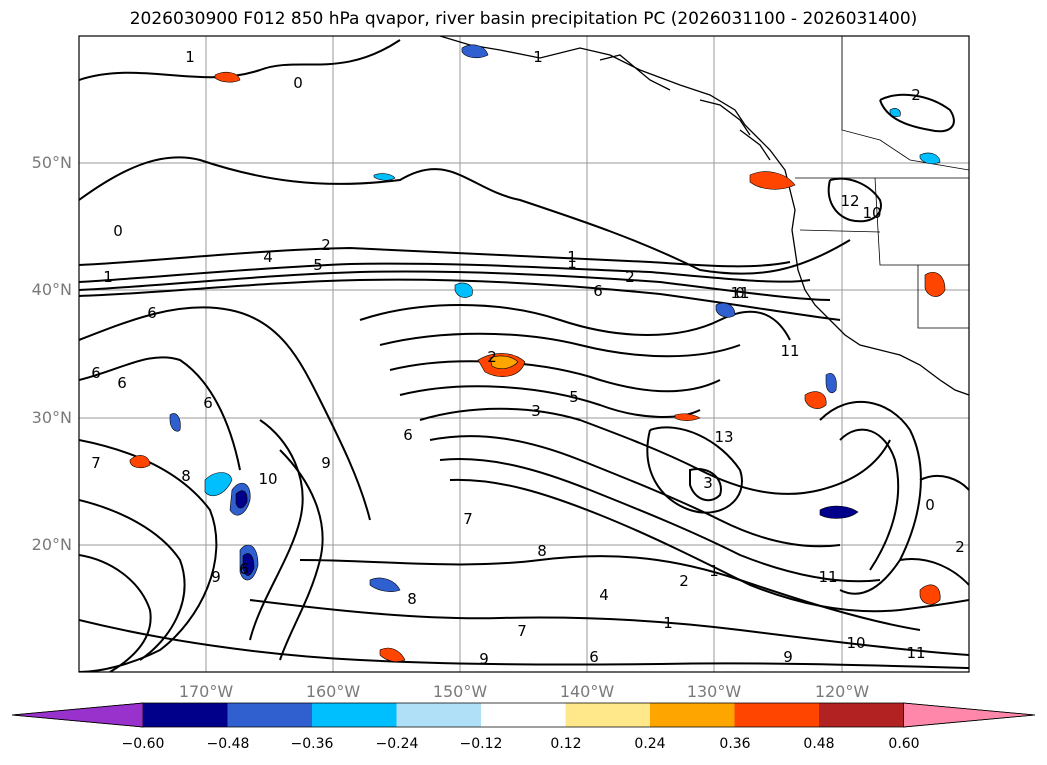  I want to click on colorbar, so click(523, 715).